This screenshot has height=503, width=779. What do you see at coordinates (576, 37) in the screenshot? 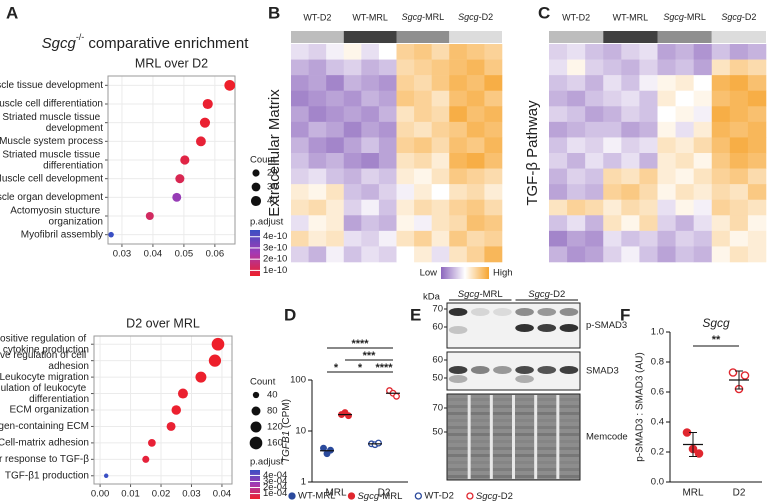
I see `group-bar` at bounding box center [576, 37].